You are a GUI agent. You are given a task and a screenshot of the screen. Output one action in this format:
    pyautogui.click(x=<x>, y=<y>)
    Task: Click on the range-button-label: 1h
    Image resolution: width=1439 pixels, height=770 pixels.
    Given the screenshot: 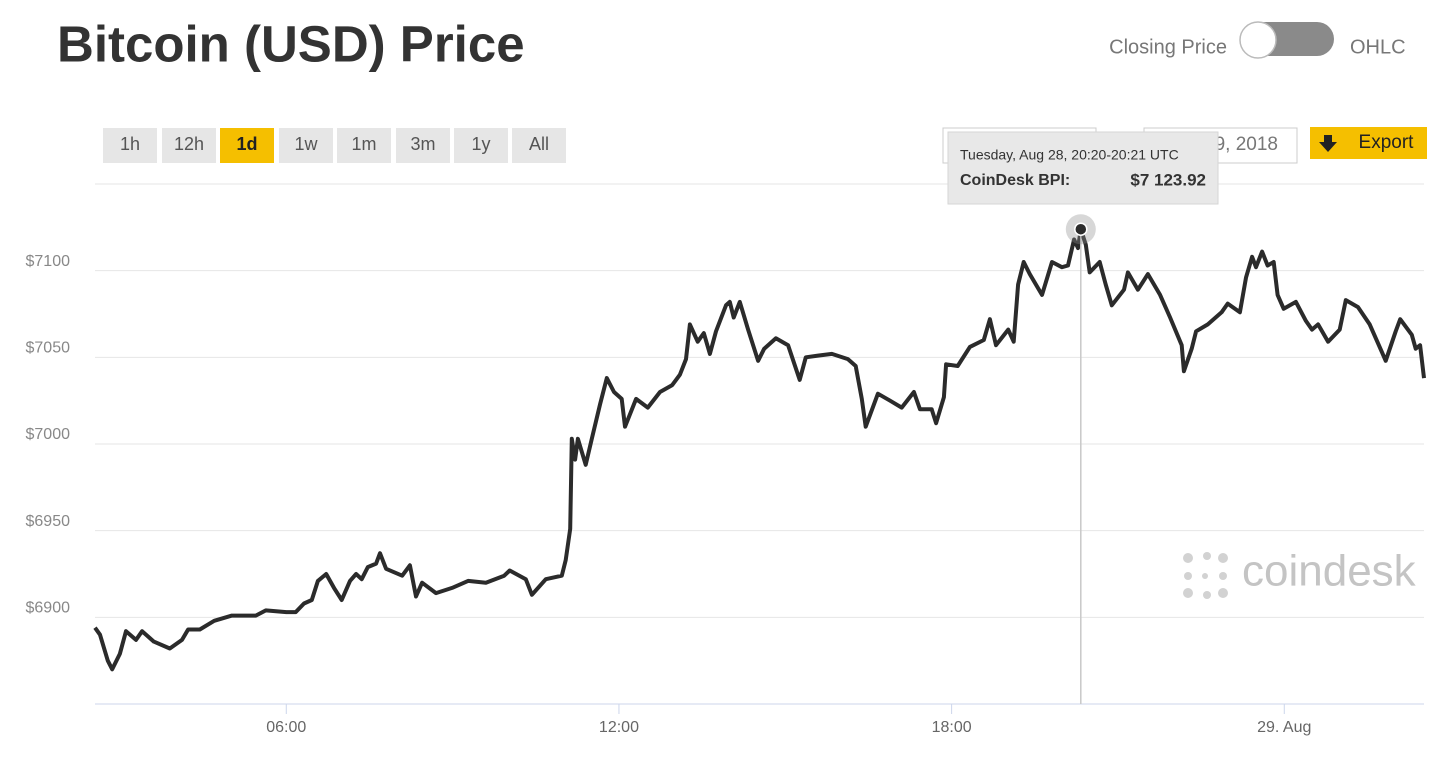 What is the action you would take?
    pyautogui.click(x=130, y=144)
    